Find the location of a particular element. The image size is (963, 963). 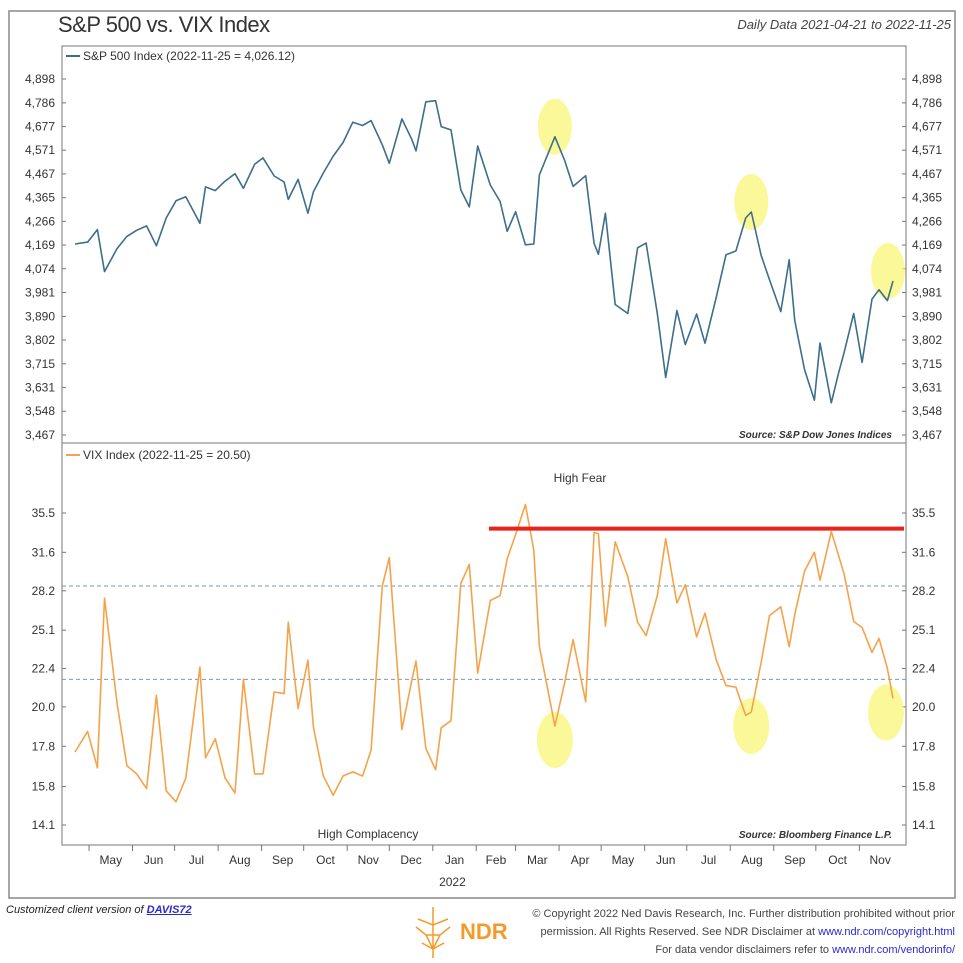

sp-ytick-right: 4,786 is located at coordinates (927, 103).